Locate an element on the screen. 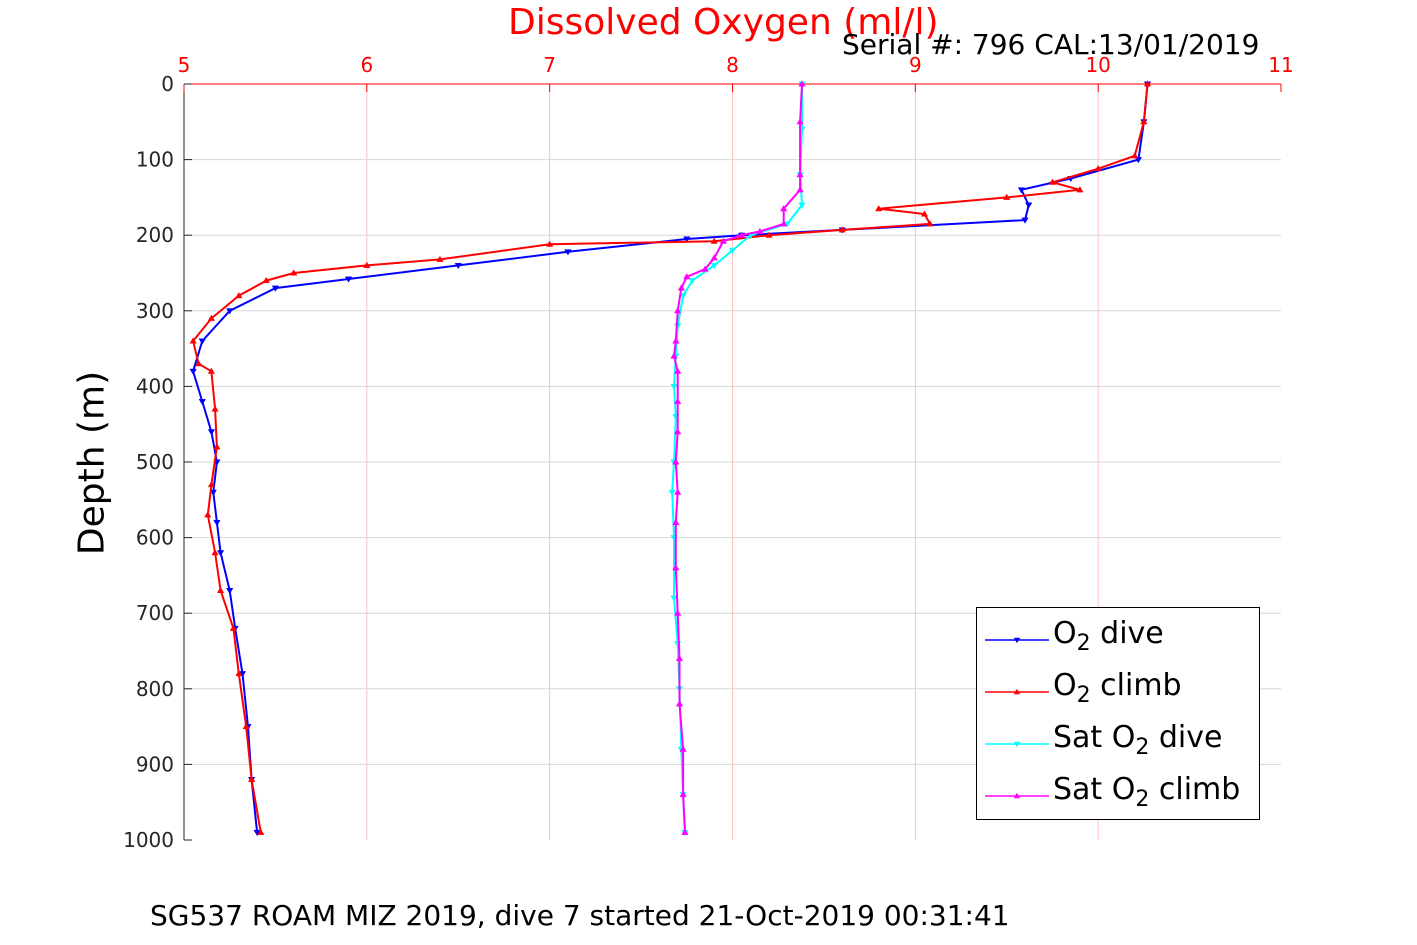 Image resolution: width=1417 pixels, height=945 pixels. legend-label-sat-o2-climb: Sat O2 climb is located at coordinates (1147, 792).